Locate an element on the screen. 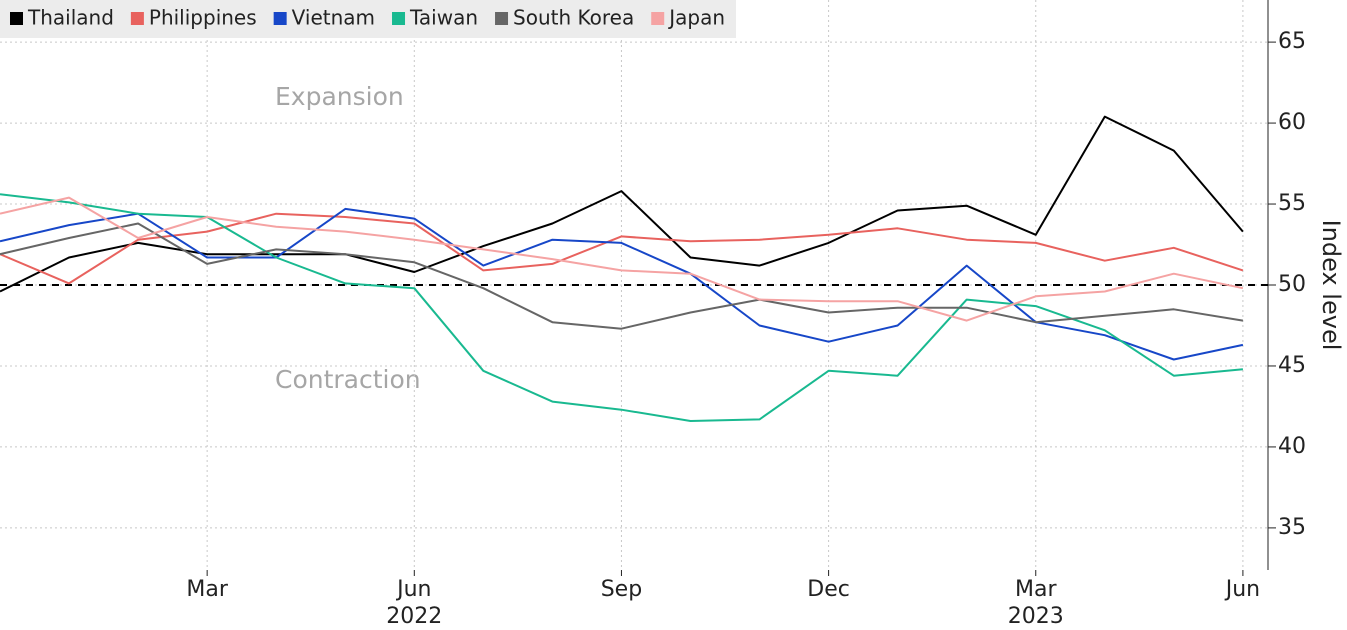 The height and width of the screenshot is (630, 1347). legend-label: South Korea is located at coordinates (573, 18).